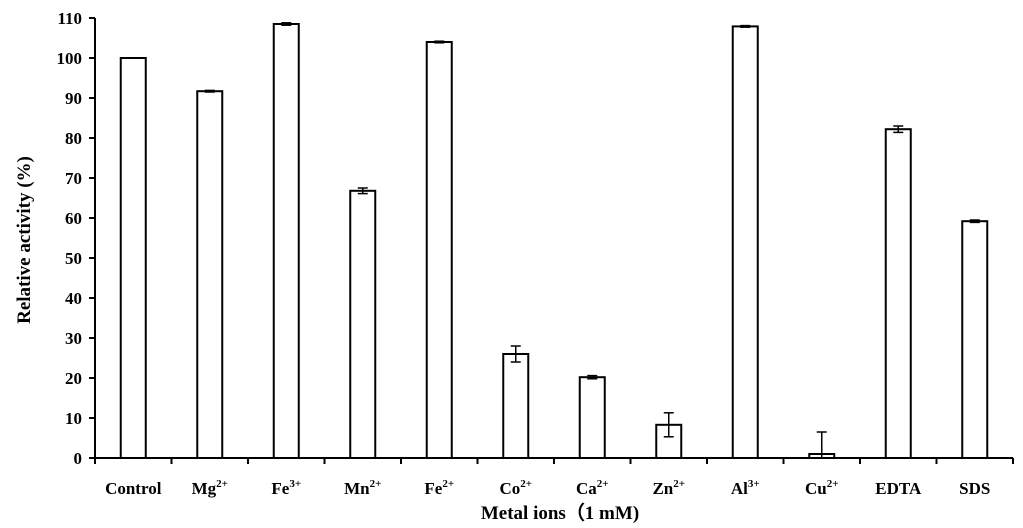 Image resolution: width=1023 pixels, height=528 pixels. I want to click on y-tick-label: 50, so click(73, 258).